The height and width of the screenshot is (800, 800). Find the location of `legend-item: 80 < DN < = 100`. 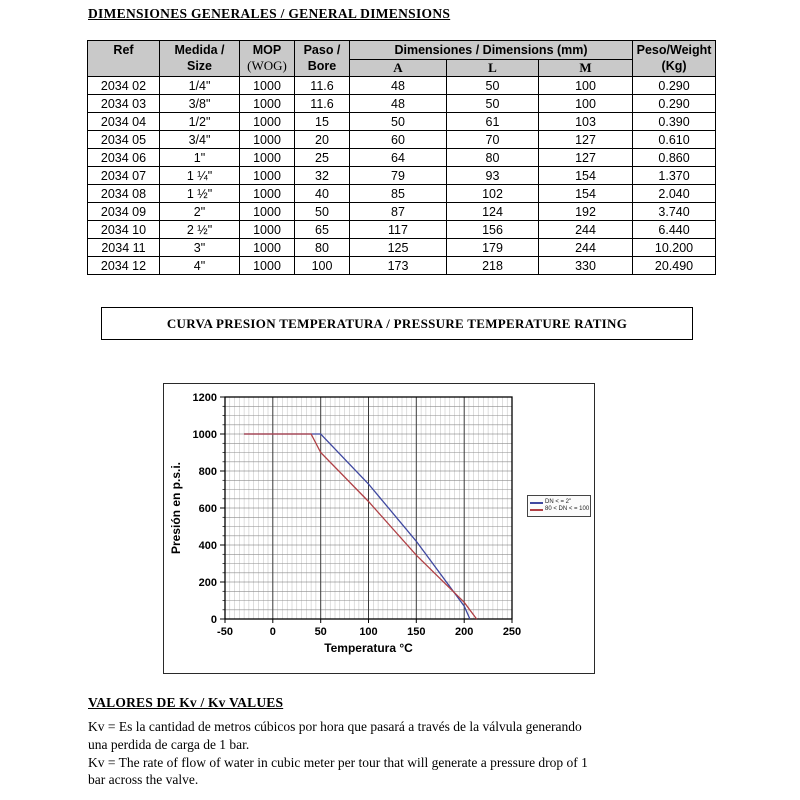

legend-item: 80 < DN < = 100 is located at coordinates (560, 509).